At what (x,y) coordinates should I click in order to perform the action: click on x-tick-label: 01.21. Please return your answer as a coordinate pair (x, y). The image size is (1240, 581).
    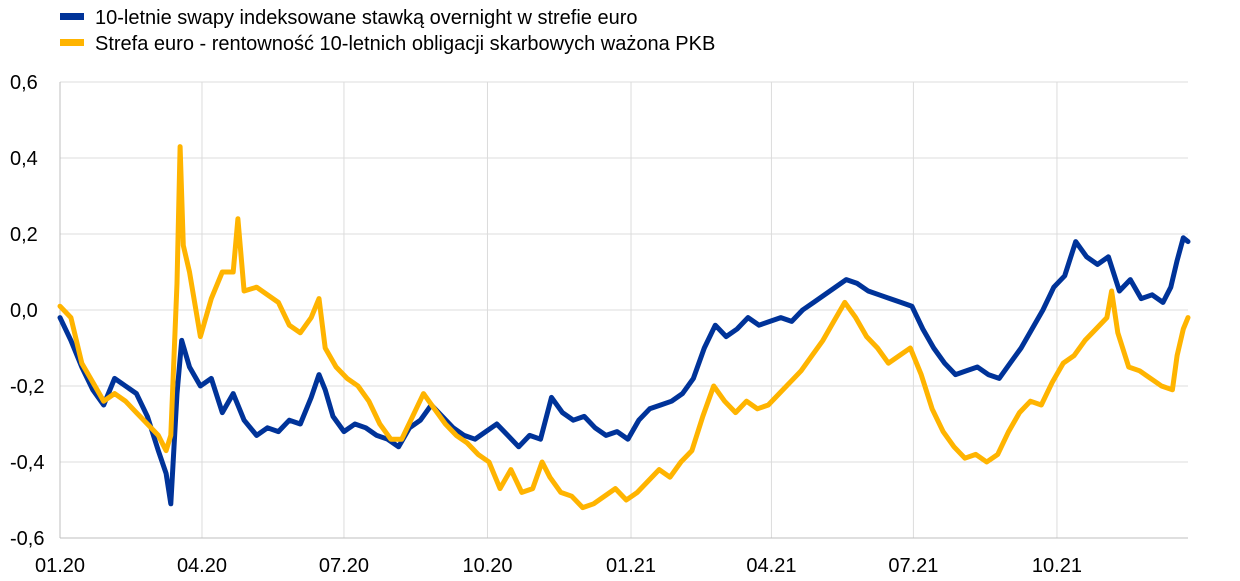
    Looking at the image, I should click on (631, 566).